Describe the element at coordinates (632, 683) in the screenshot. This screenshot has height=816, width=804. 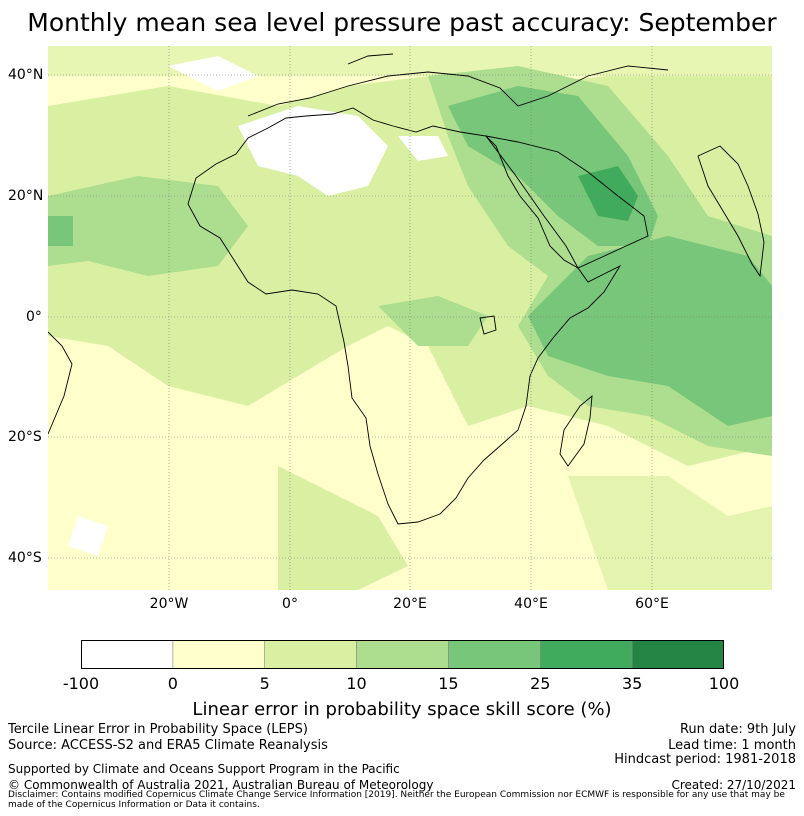
I see `colorbar-tick-label: 35` at that location.